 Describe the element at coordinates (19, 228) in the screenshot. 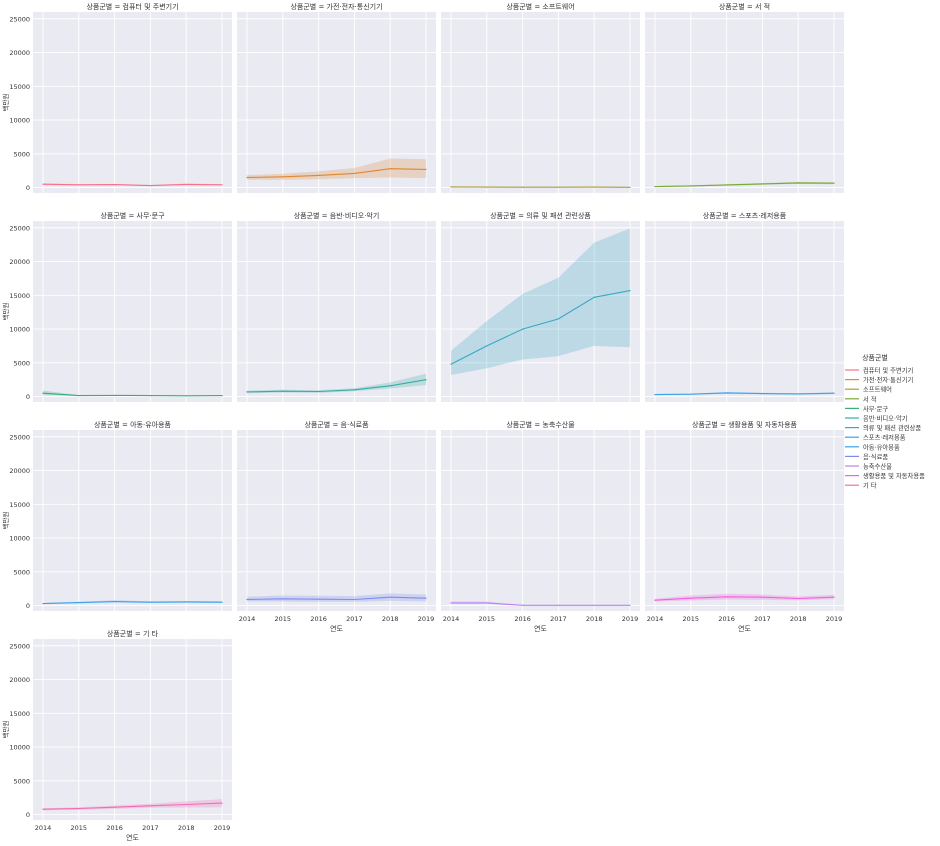

I see `y-tick-label: 25000` at that location.